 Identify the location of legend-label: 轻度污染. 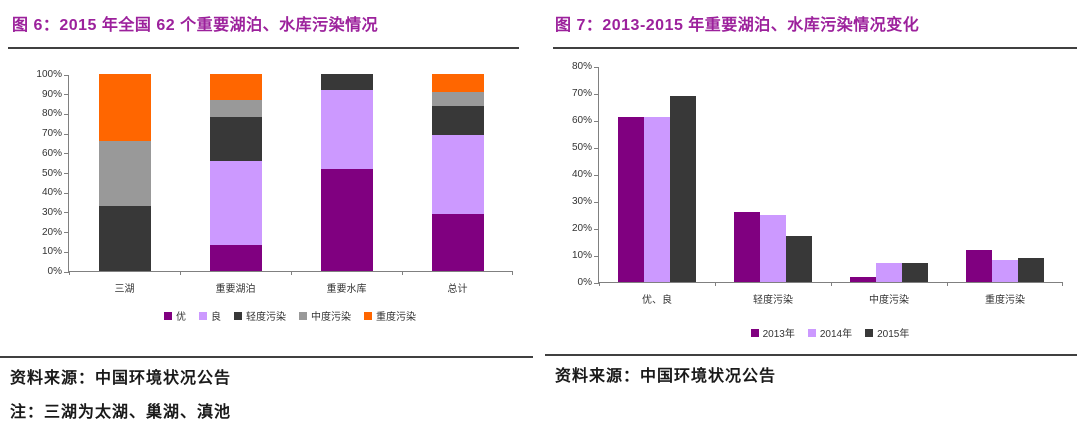
(266, 317).